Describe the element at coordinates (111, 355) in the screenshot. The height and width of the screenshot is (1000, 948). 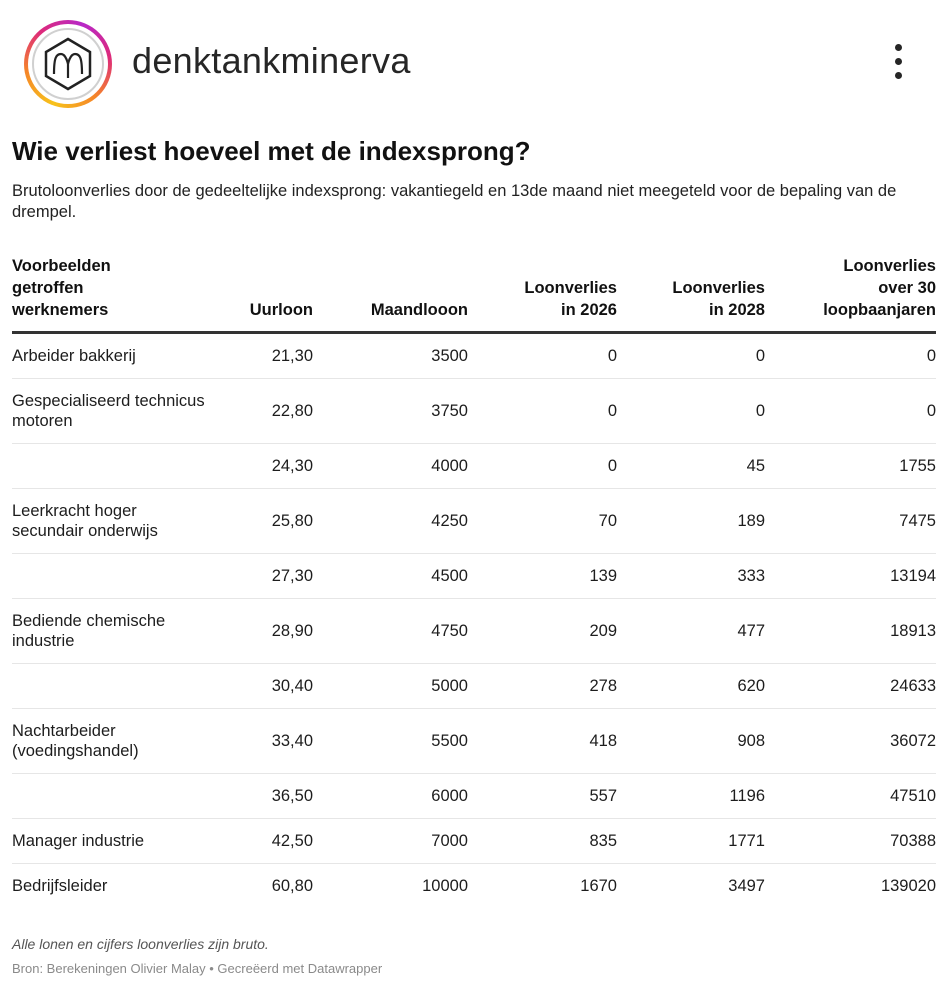
I see `cell-label: Arbeider bakkerij` at that location.